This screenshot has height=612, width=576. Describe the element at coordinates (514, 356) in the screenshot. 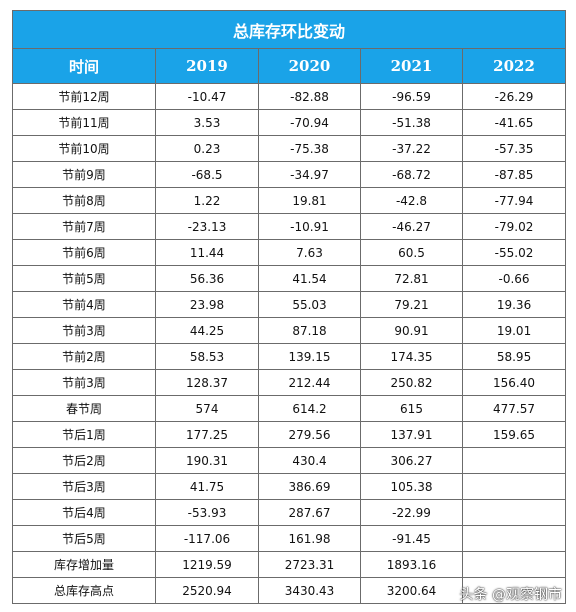

I see `table-cell: 58.95` at that location.